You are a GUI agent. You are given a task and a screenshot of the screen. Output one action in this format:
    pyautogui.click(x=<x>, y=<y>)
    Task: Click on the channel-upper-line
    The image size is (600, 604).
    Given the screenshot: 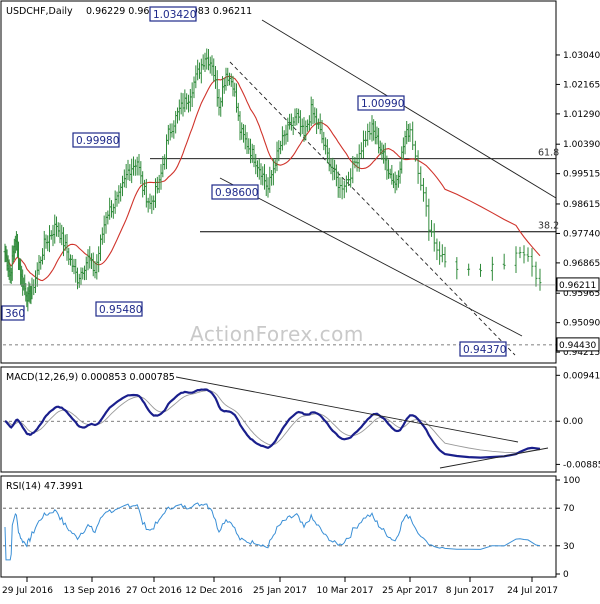 What is the action you would take?
    pyautogui.click(x=409, y=109)
    